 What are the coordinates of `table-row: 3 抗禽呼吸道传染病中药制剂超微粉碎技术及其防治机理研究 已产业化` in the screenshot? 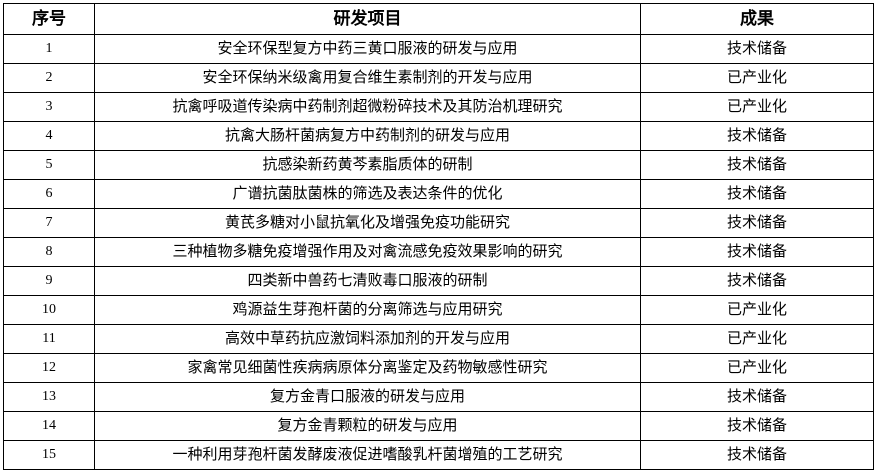 It's located at (438, 107).